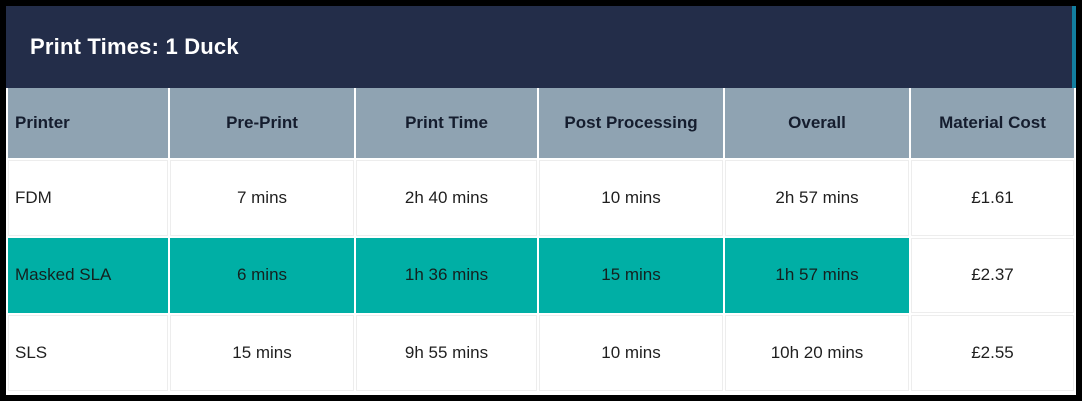  I want to click on table-cell: 15 mins, so click(262, 353).